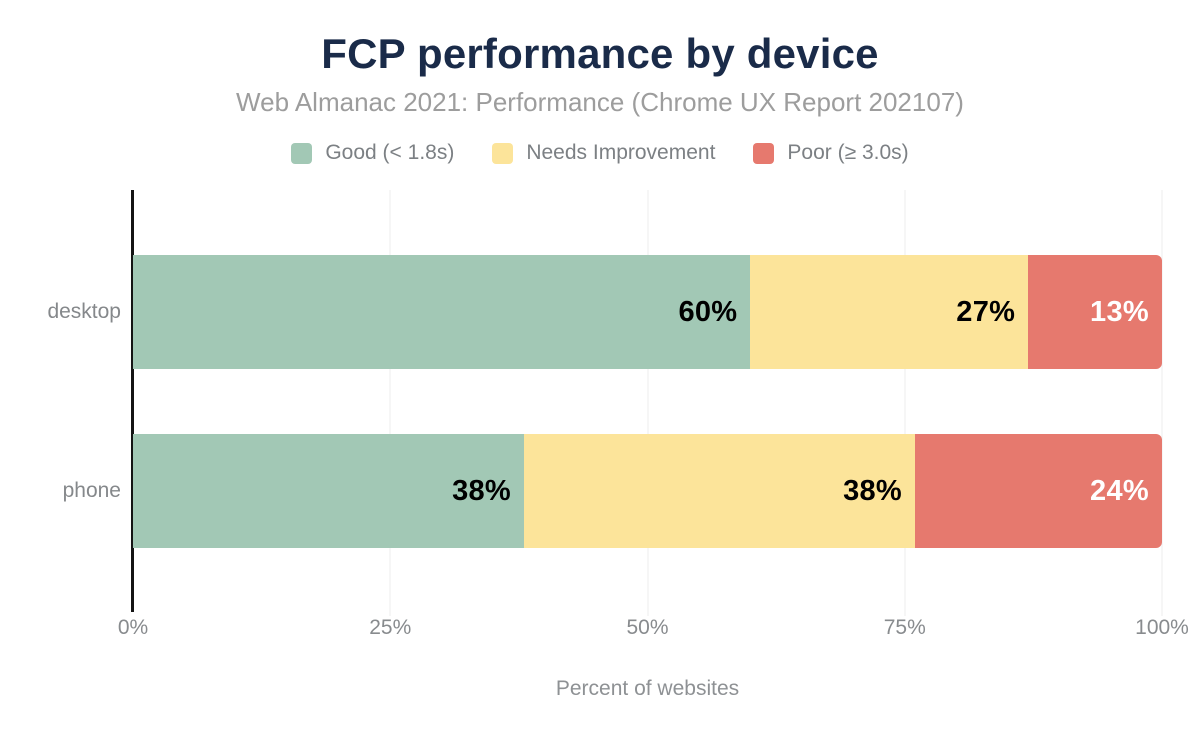 Image resolution: width=1200 pixels, height=742 pixels. I want to click on legend-item-good: Good (< 1.8s), so click(372, 153).